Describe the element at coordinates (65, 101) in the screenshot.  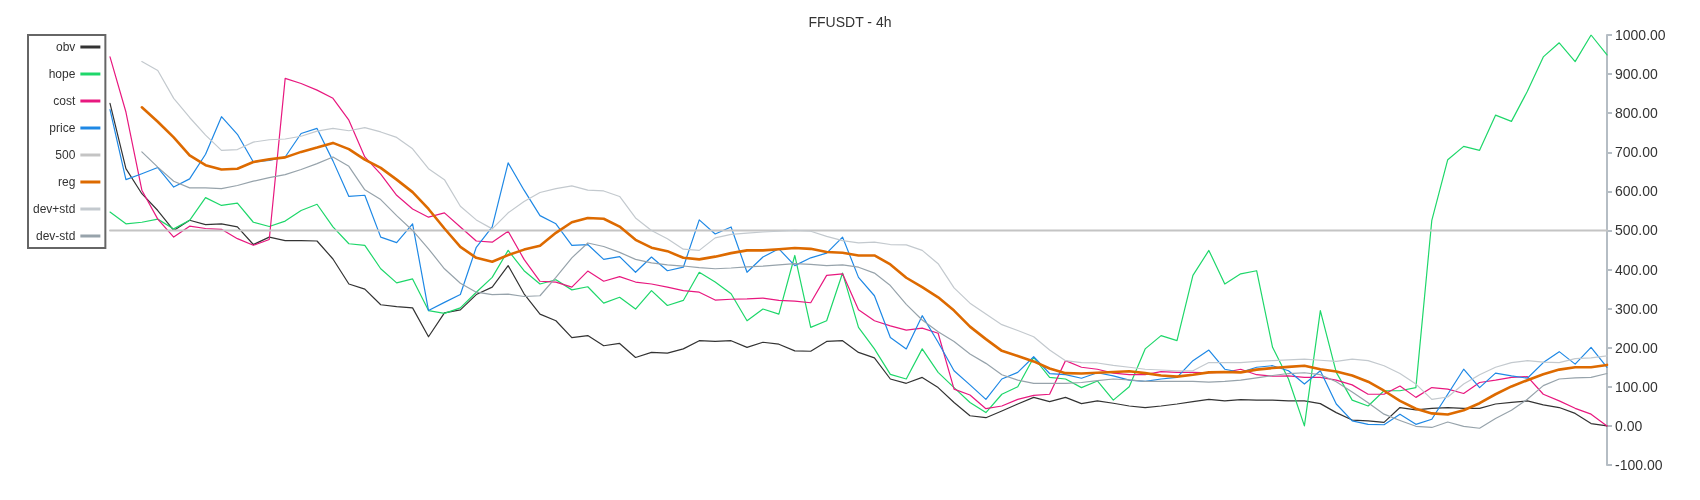
I see `legend-label: cost` at that location.